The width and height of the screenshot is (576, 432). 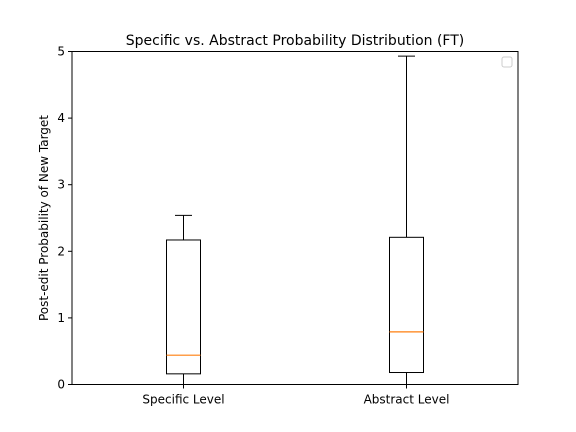 I want to click on box-specific, so click(x=183, y=299).